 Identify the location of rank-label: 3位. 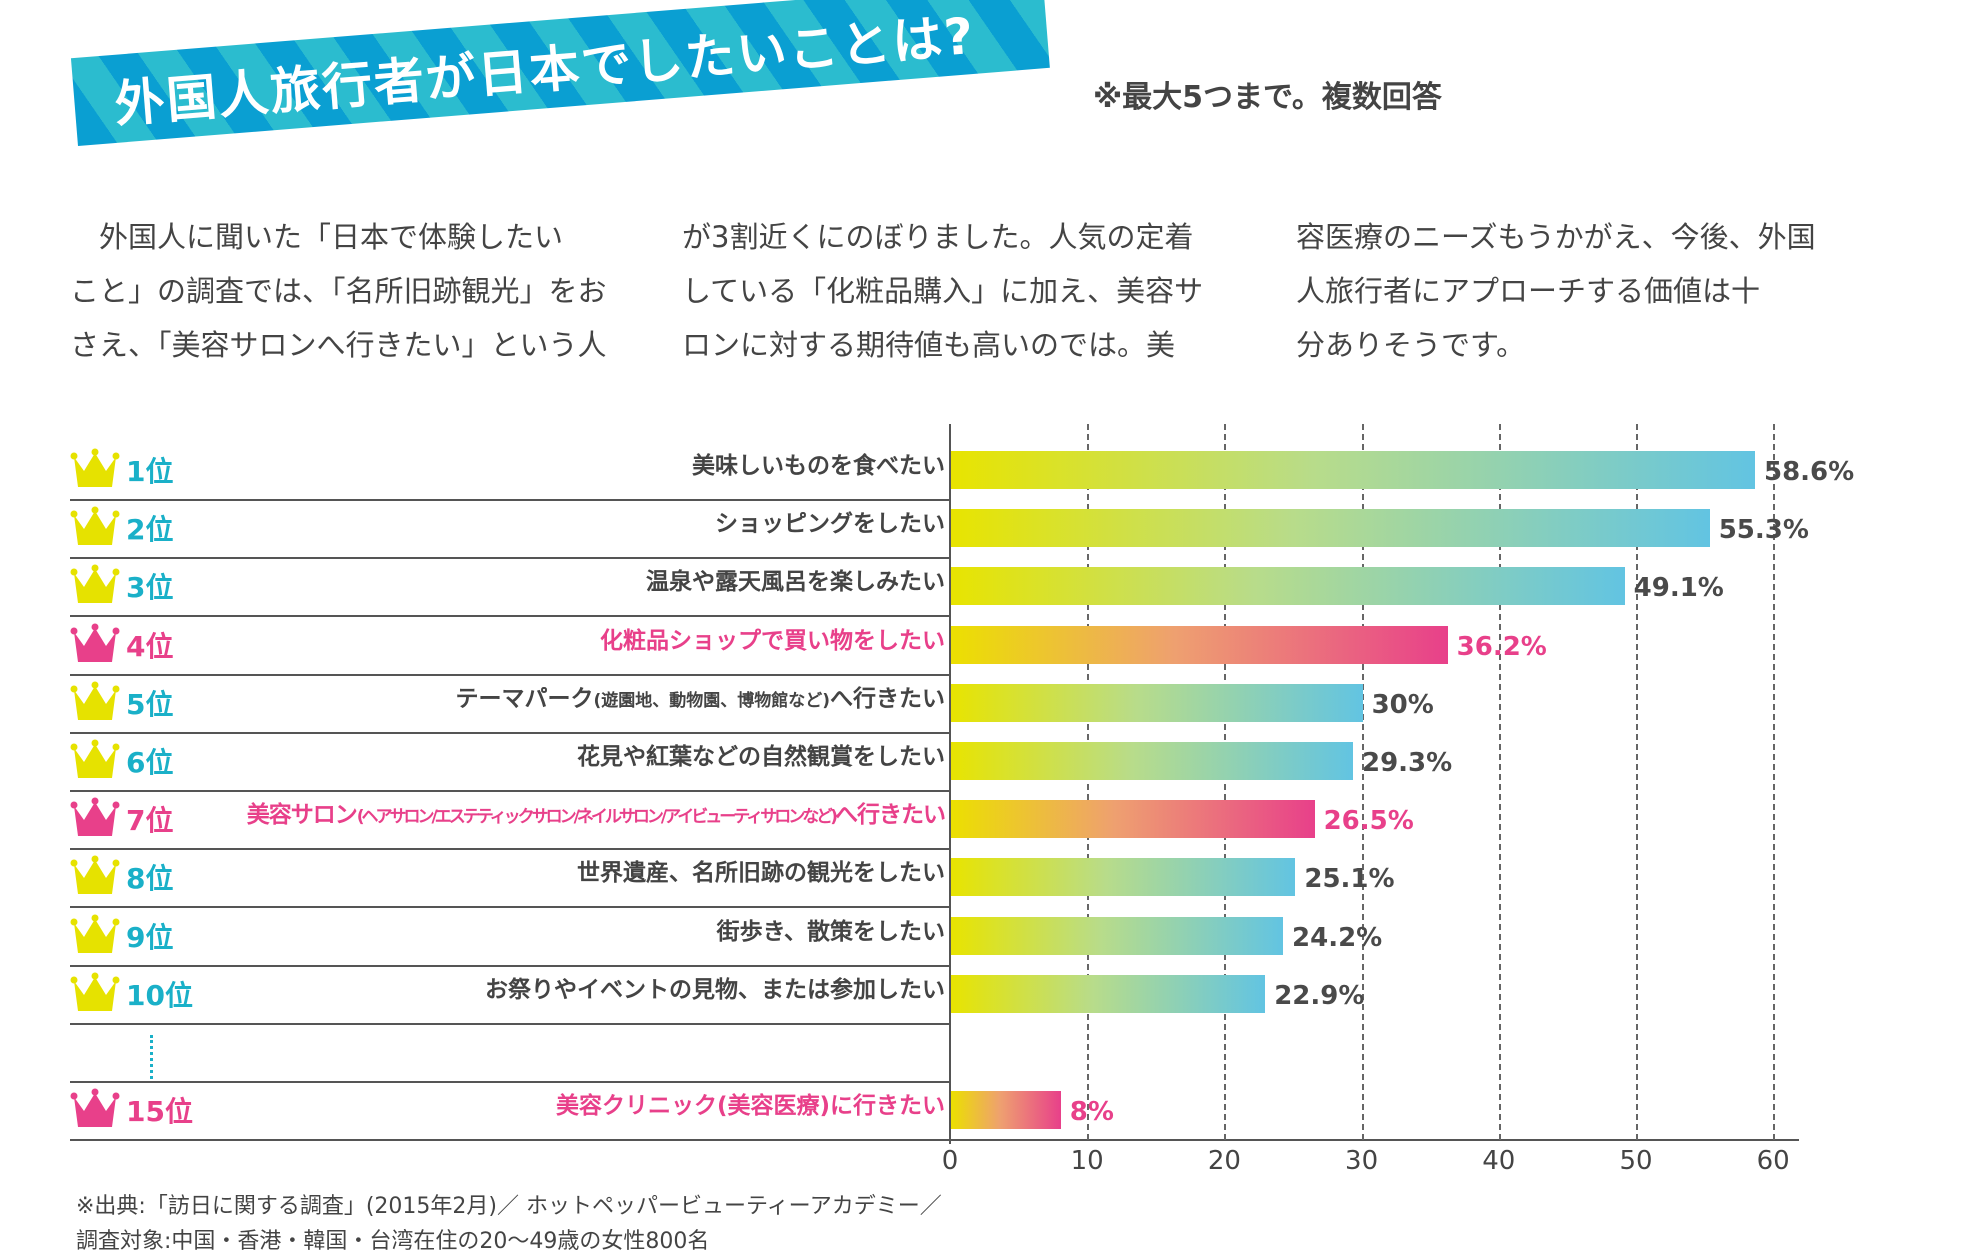
(150, 588).